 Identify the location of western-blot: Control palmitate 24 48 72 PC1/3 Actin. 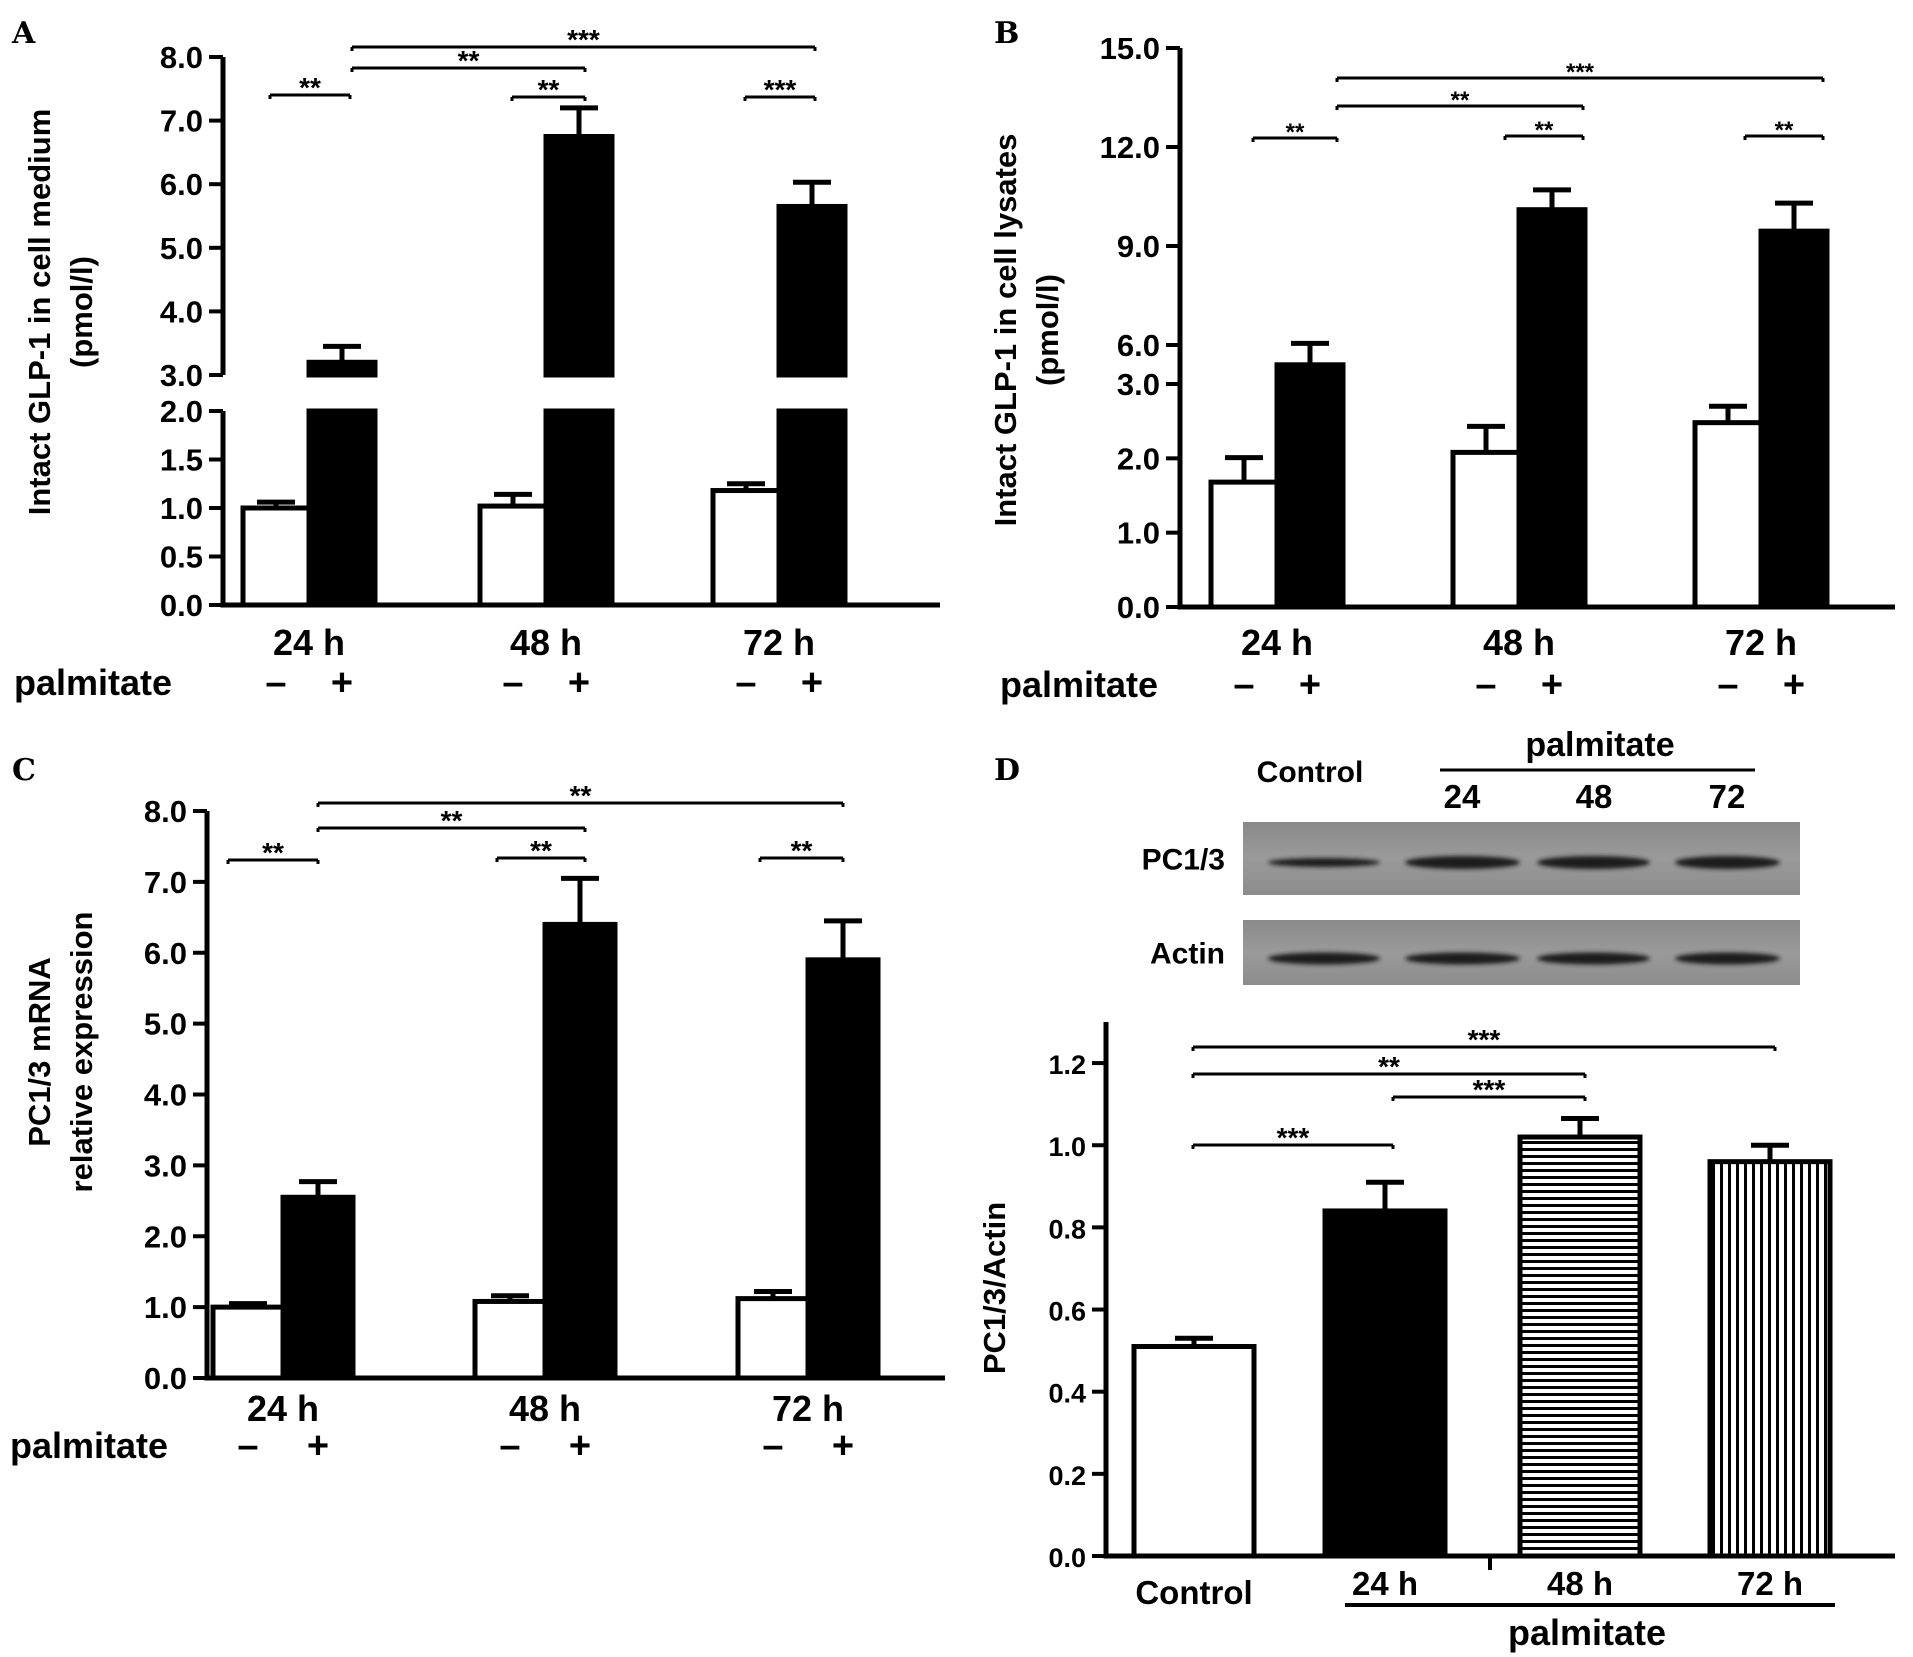
(1471, 855).